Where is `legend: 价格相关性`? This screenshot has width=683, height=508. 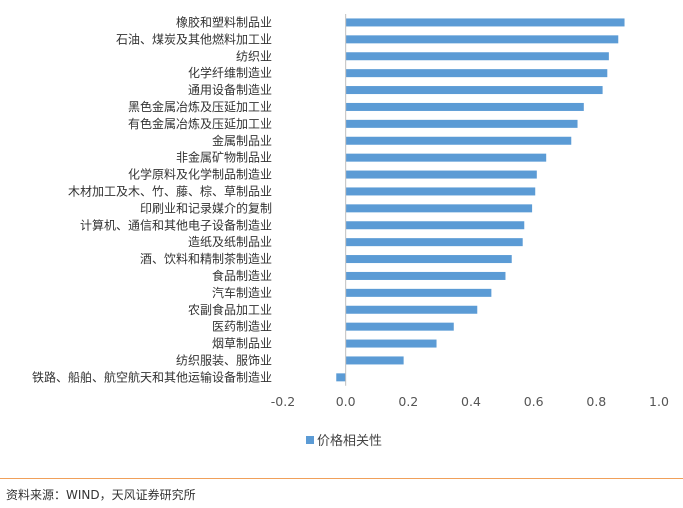
legend: 价格相关性 is located at coordinates (344, 441).